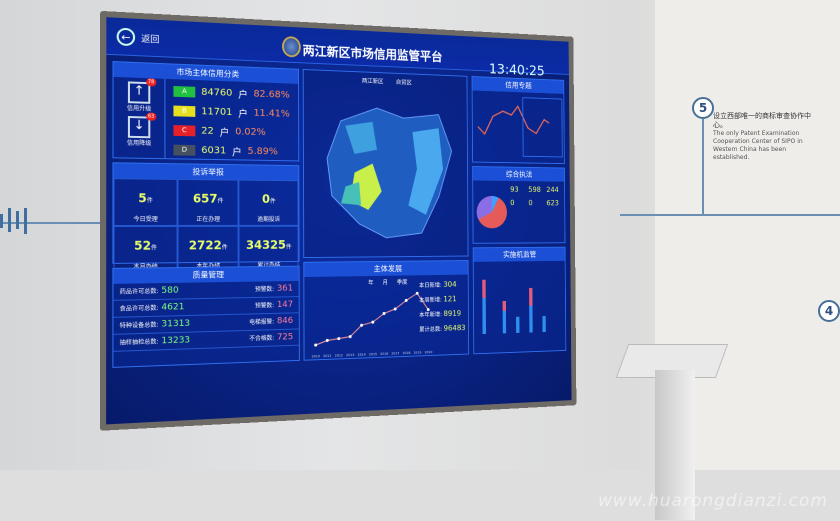 The width and height of the screenshot is (840, 521). Describe the element at coordinates (207, 131) in the screenshot. I see `grade-count: 22` at that location.